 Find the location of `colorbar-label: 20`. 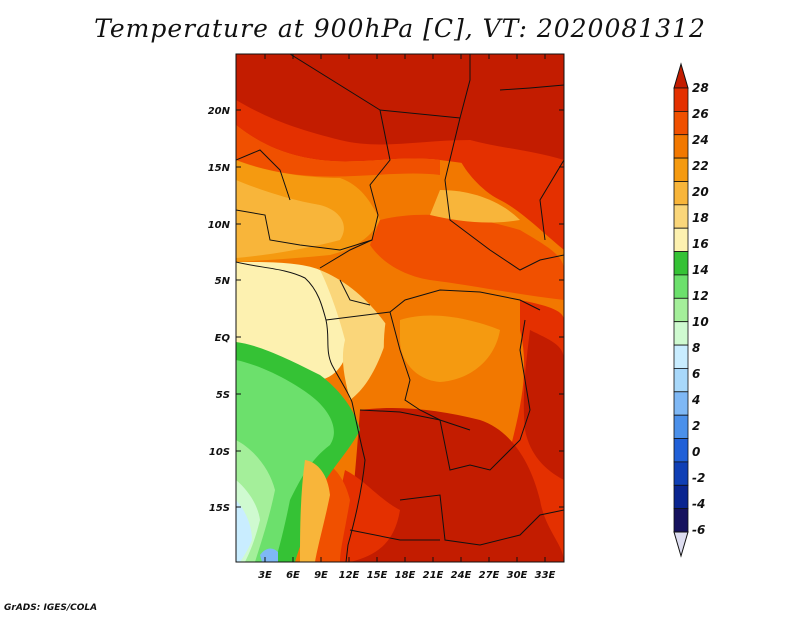

colorbar-label: 20 is located at coordinates (700, 192).